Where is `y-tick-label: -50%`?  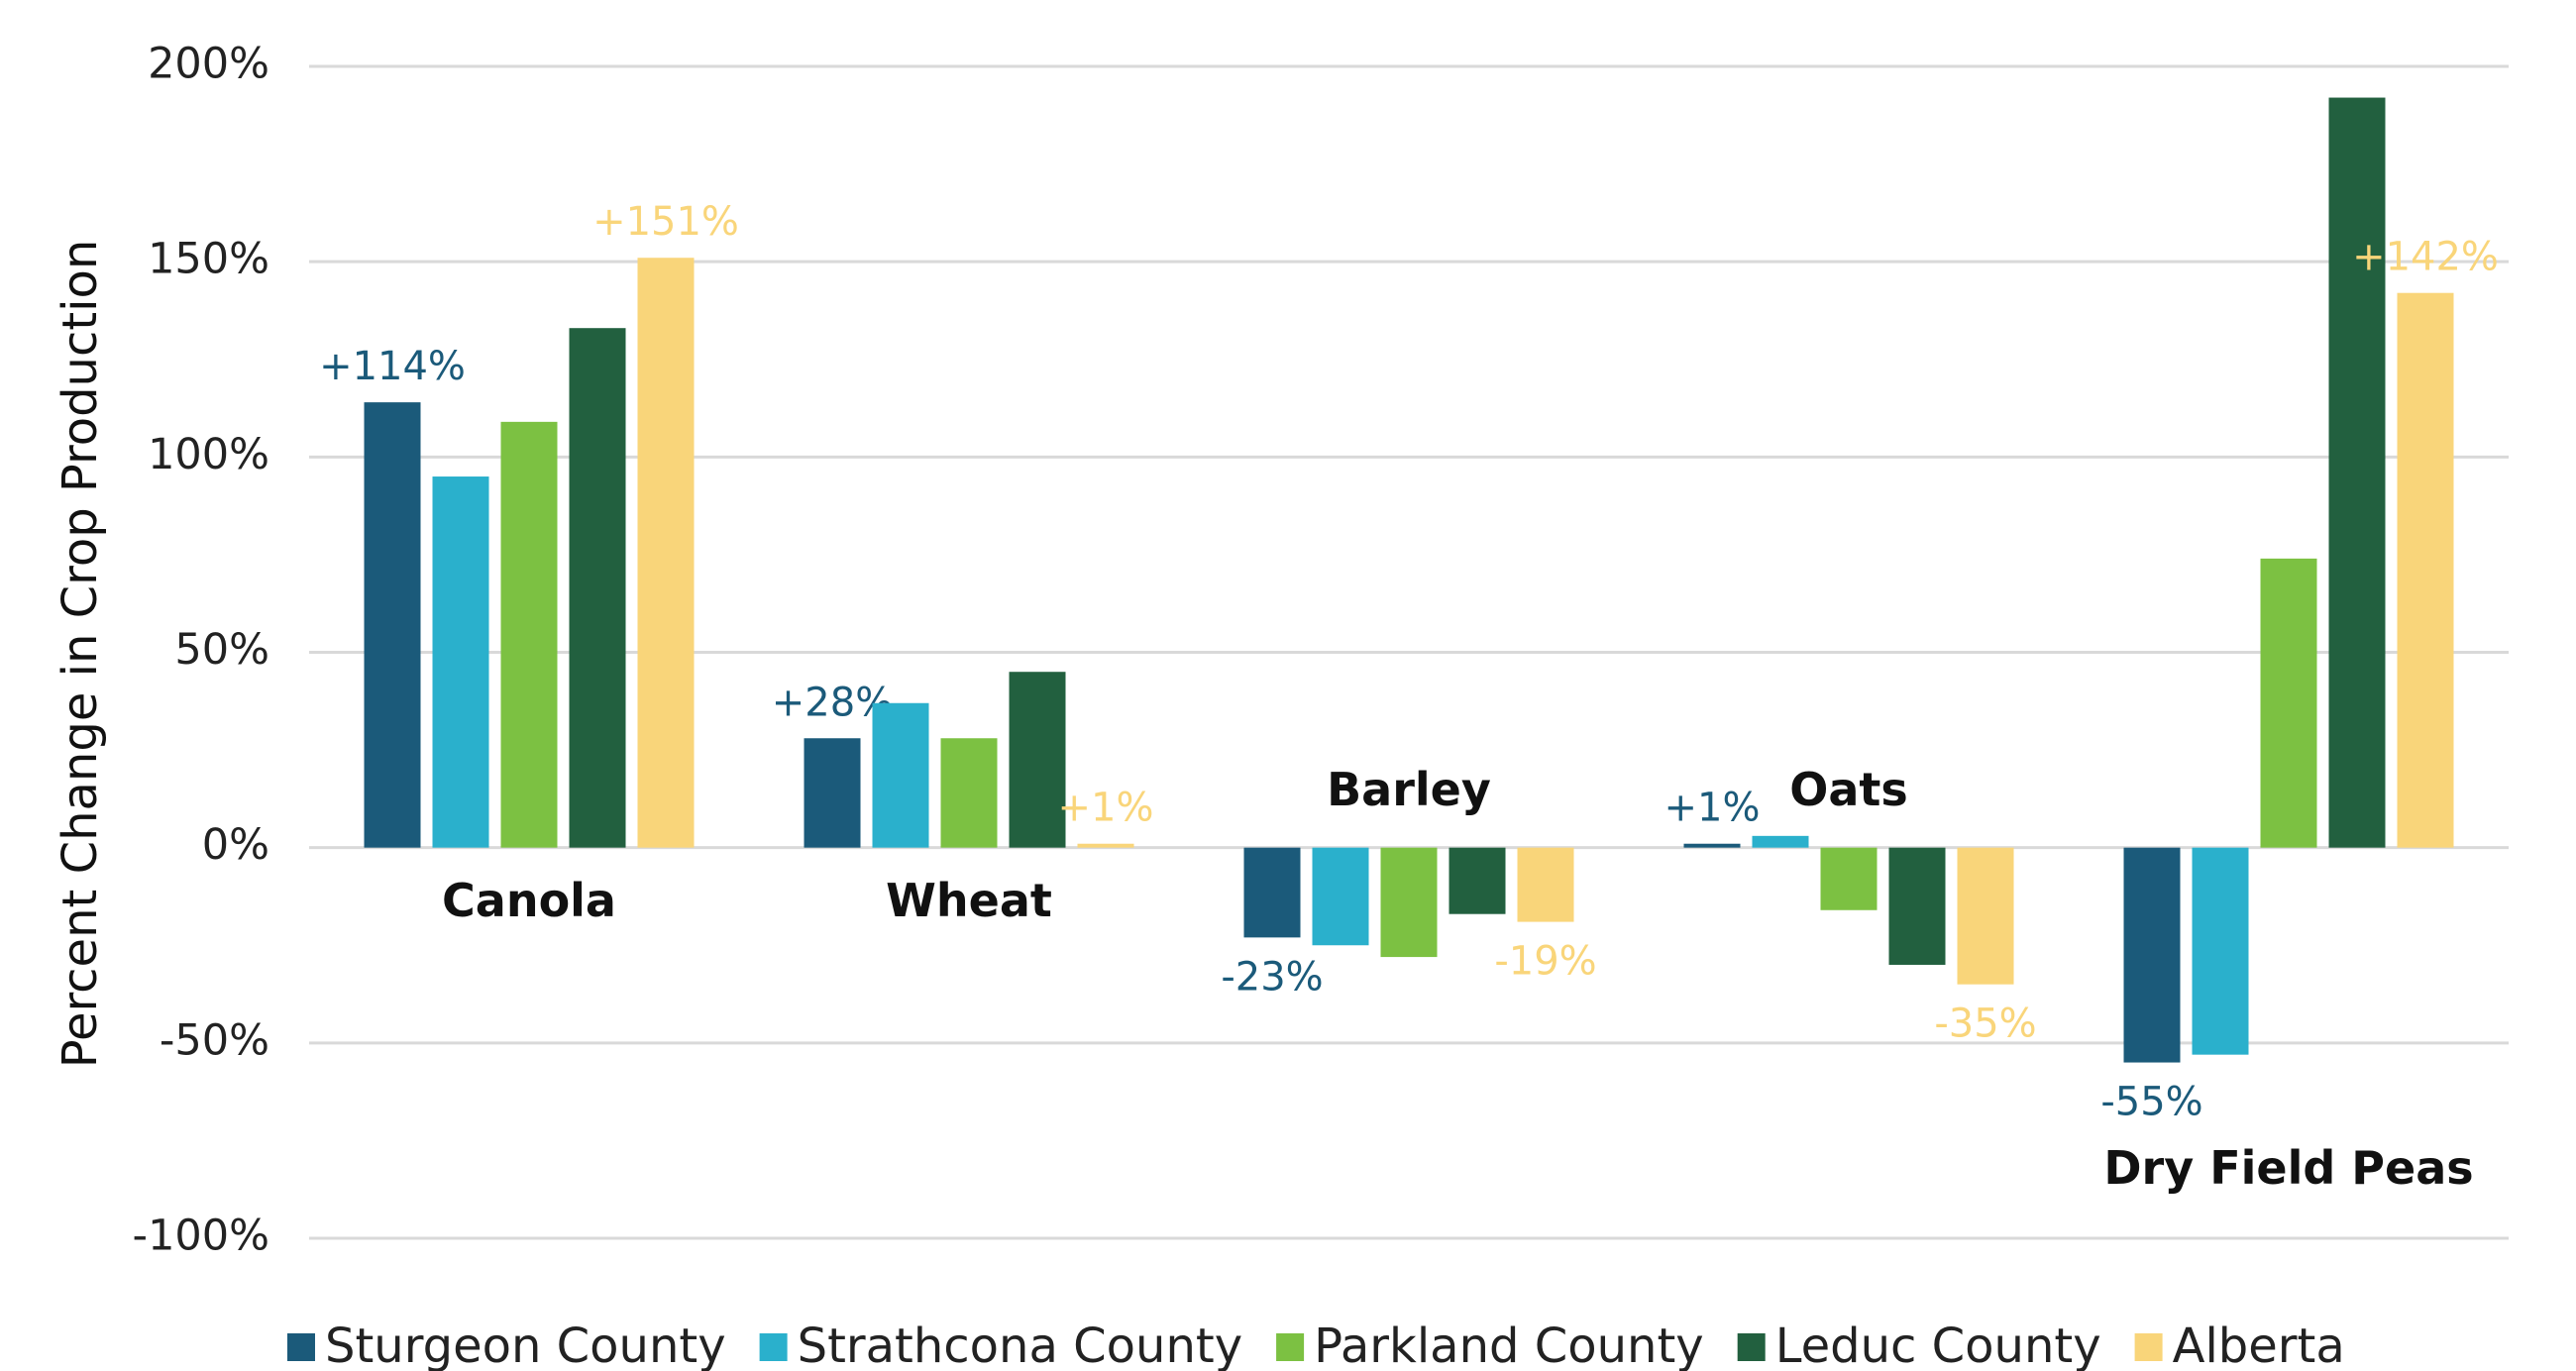
y-tick-label: -50% is located at coordinates (214, 1040).